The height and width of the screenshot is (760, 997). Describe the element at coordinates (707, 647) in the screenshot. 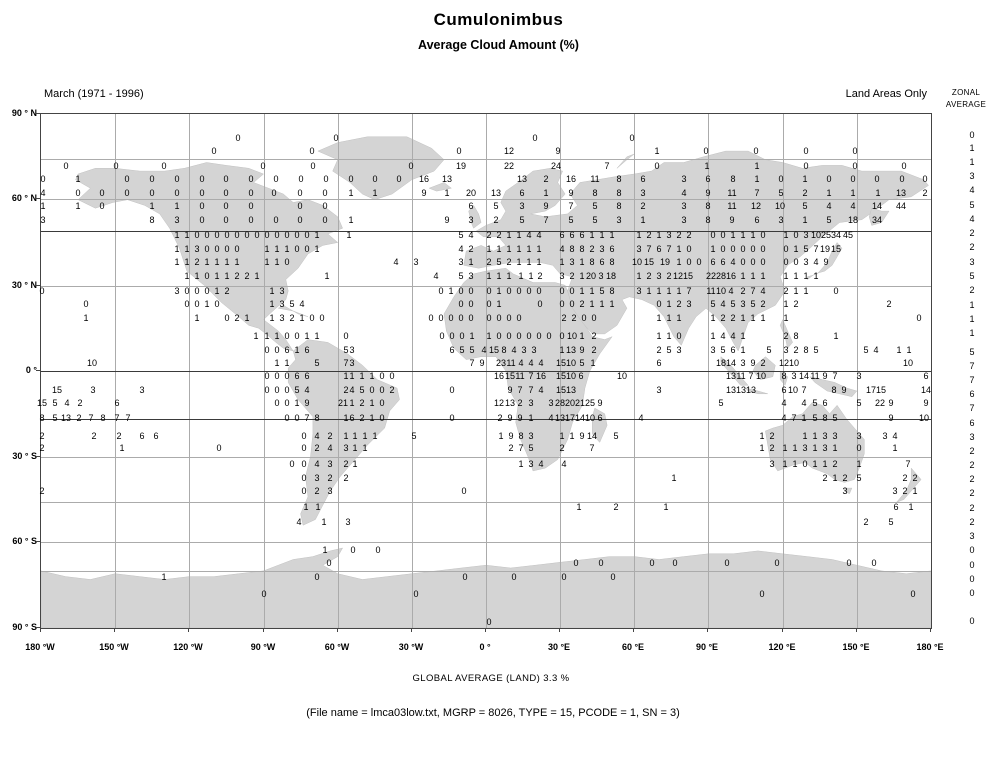

I see `longitude-label: 90 °E` at that location.